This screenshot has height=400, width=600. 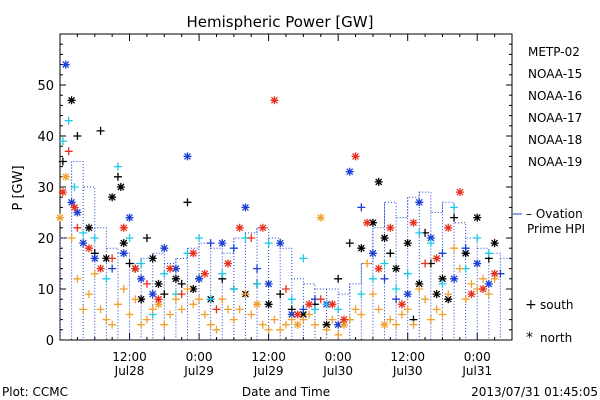 What do you see at coordinates (556, 338) in the screenshot?
I see `north-marker-label: north` at bounding box center [556, 338].